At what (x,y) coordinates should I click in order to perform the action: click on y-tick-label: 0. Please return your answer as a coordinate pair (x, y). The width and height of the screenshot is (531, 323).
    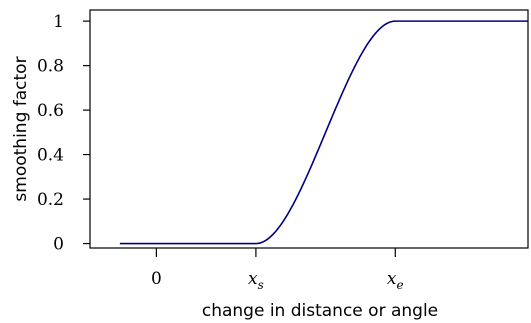
    Looking at the image, I should click on (58, 245).